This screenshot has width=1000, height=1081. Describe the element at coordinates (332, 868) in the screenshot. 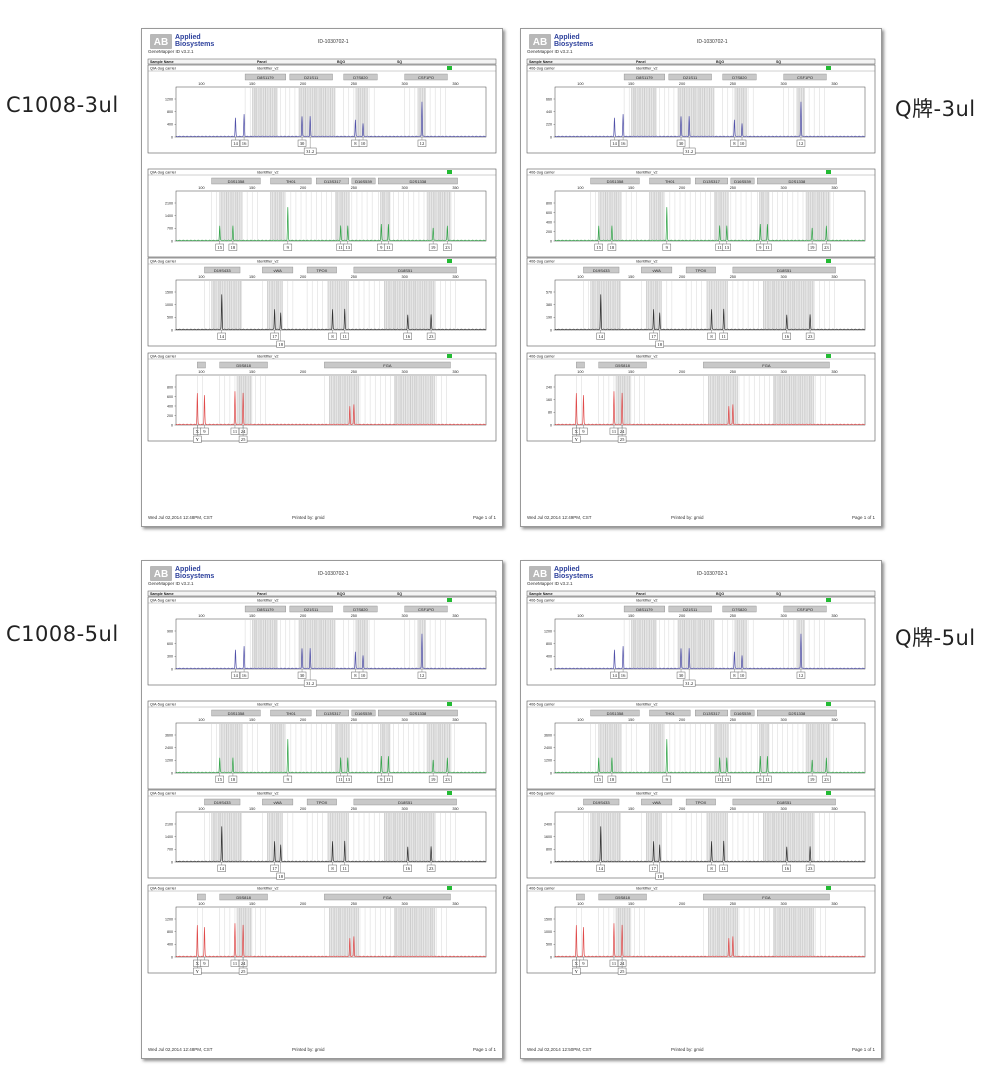

I see `allele-call-label: 8` at that location.